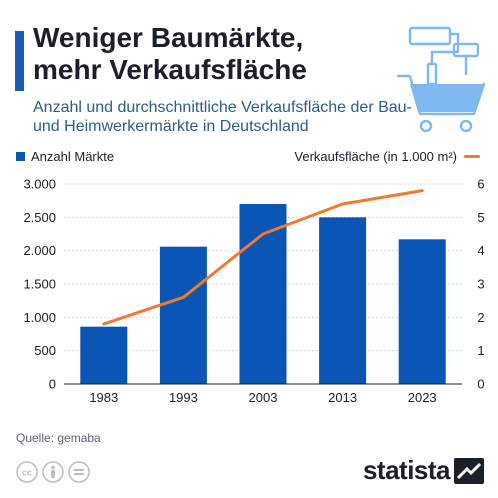  What do you see at coordinates (480, 284) in the screenshot?
I see `y-right-tick-label: 3` at bounding box center [480, 284].